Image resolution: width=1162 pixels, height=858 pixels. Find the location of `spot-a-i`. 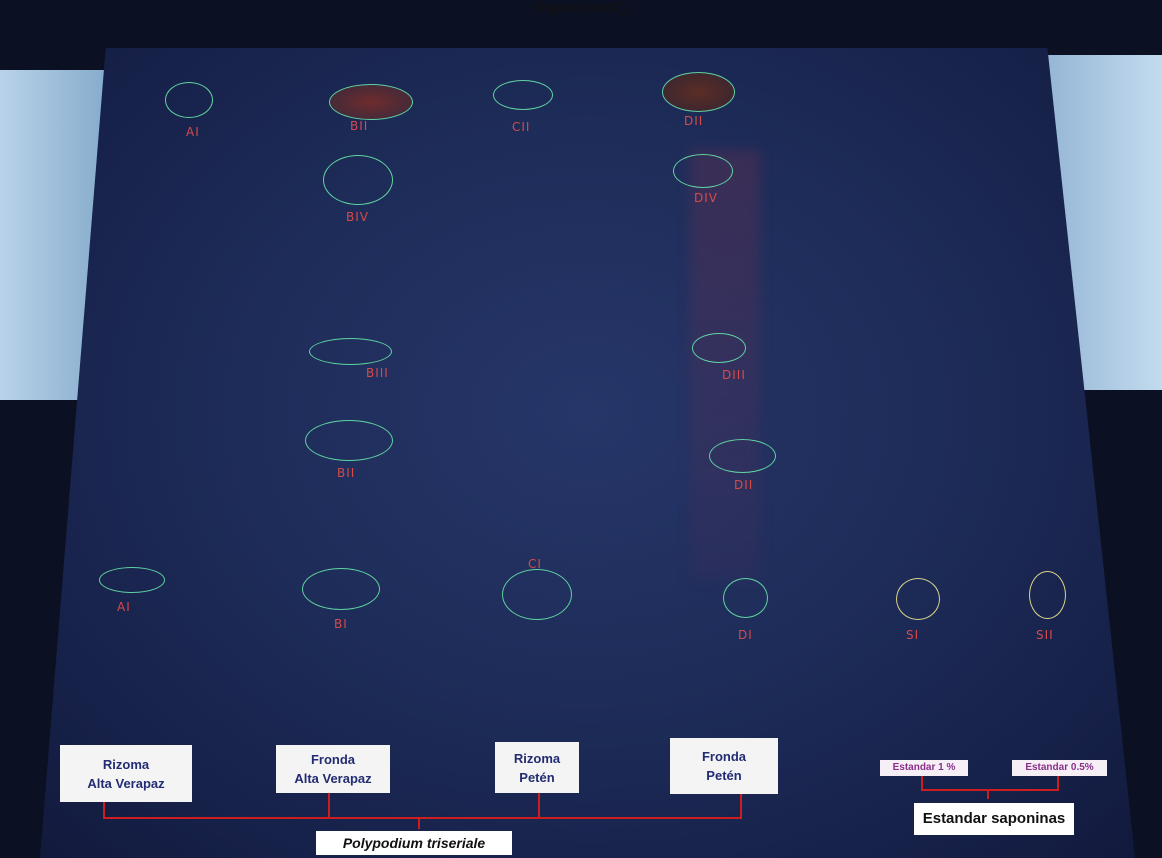

spot-a-i is located at coordinates (132, 580).